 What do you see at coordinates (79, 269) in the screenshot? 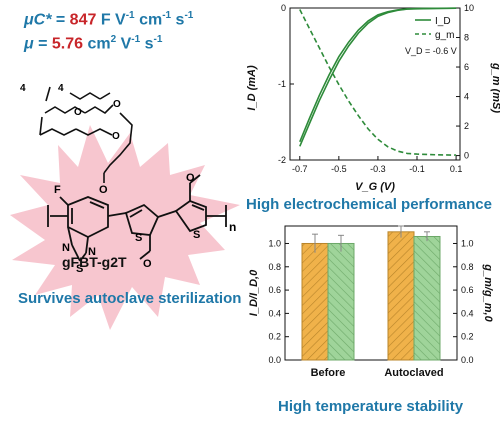
I see `sulfur-atom-1: S` at bounding box center [79, 269].